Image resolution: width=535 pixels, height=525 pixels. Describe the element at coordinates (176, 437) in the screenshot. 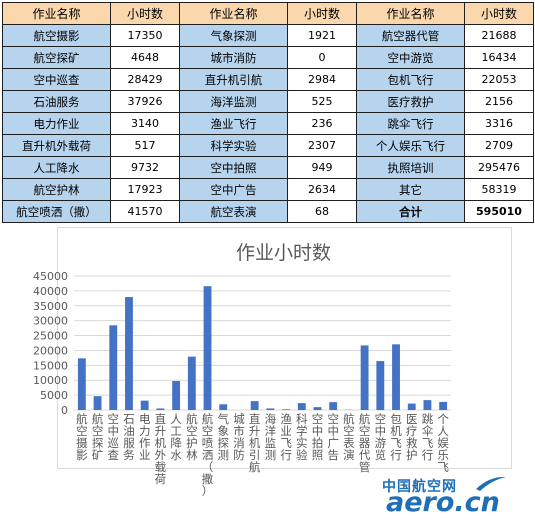

I see `x-tick-label: 人工降水` at that location.